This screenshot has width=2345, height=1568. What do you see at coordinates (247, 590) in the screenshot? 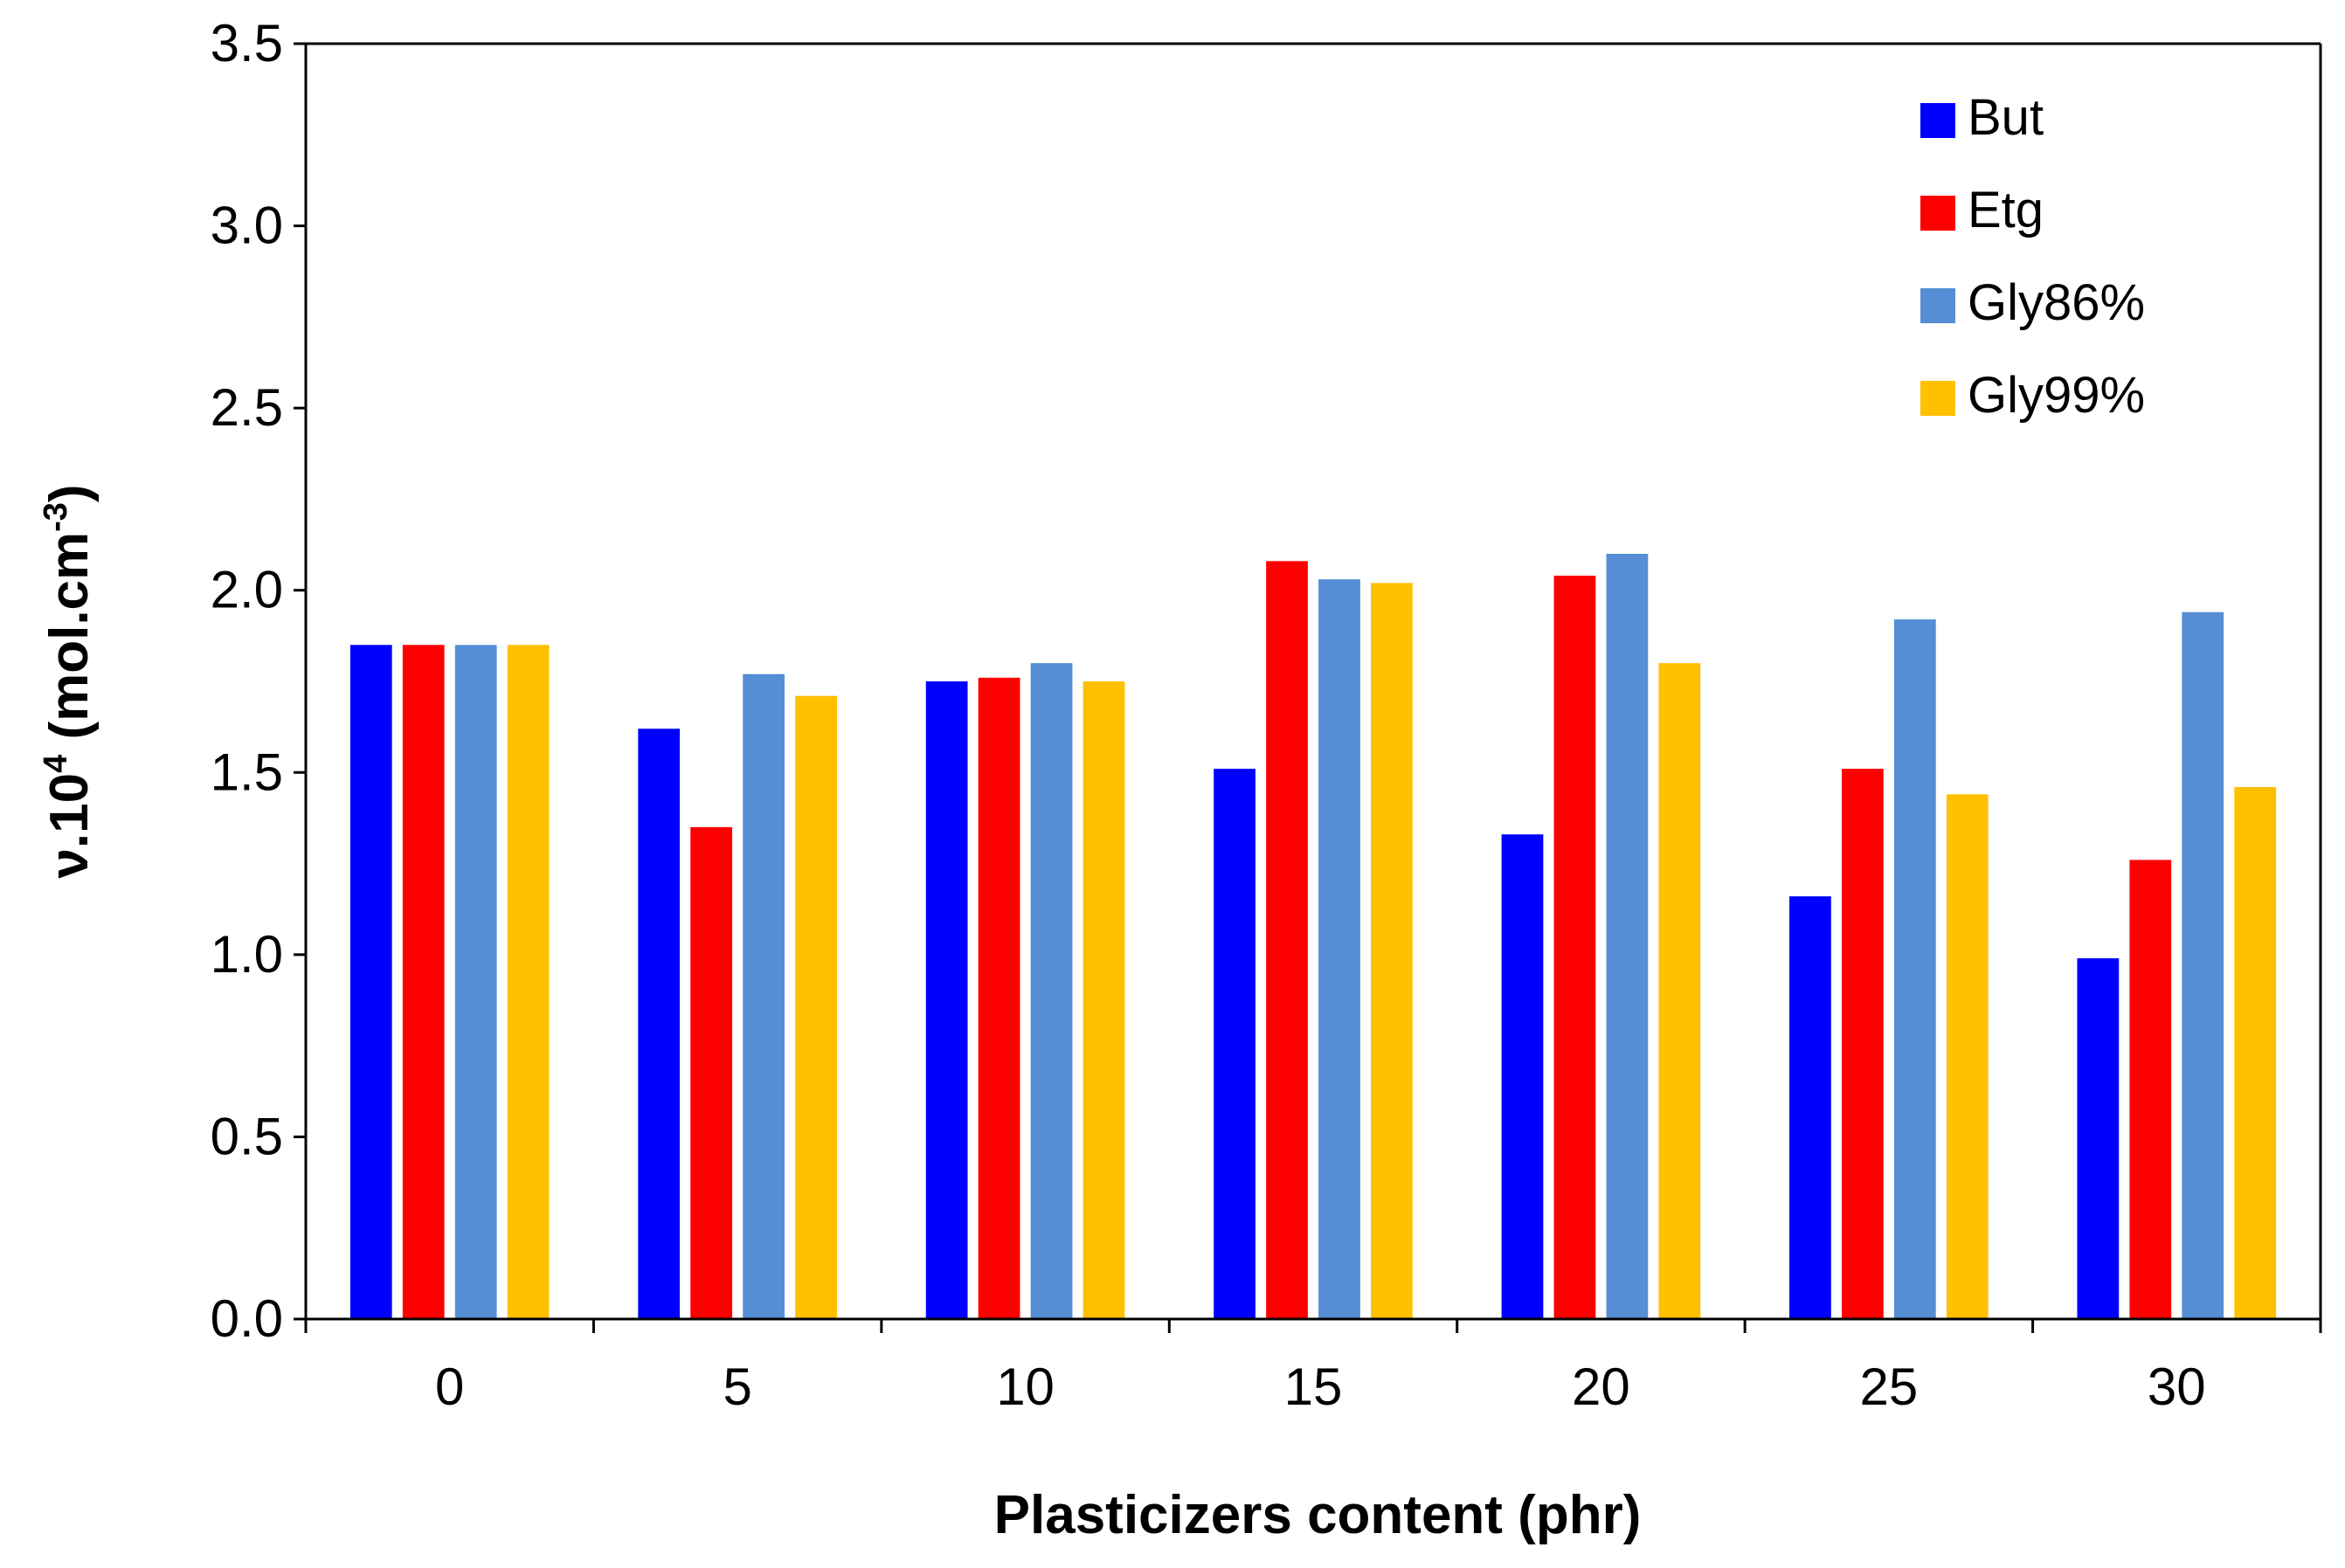
I see `y-tick-label: 2.0` at bounding box center [247, 590].